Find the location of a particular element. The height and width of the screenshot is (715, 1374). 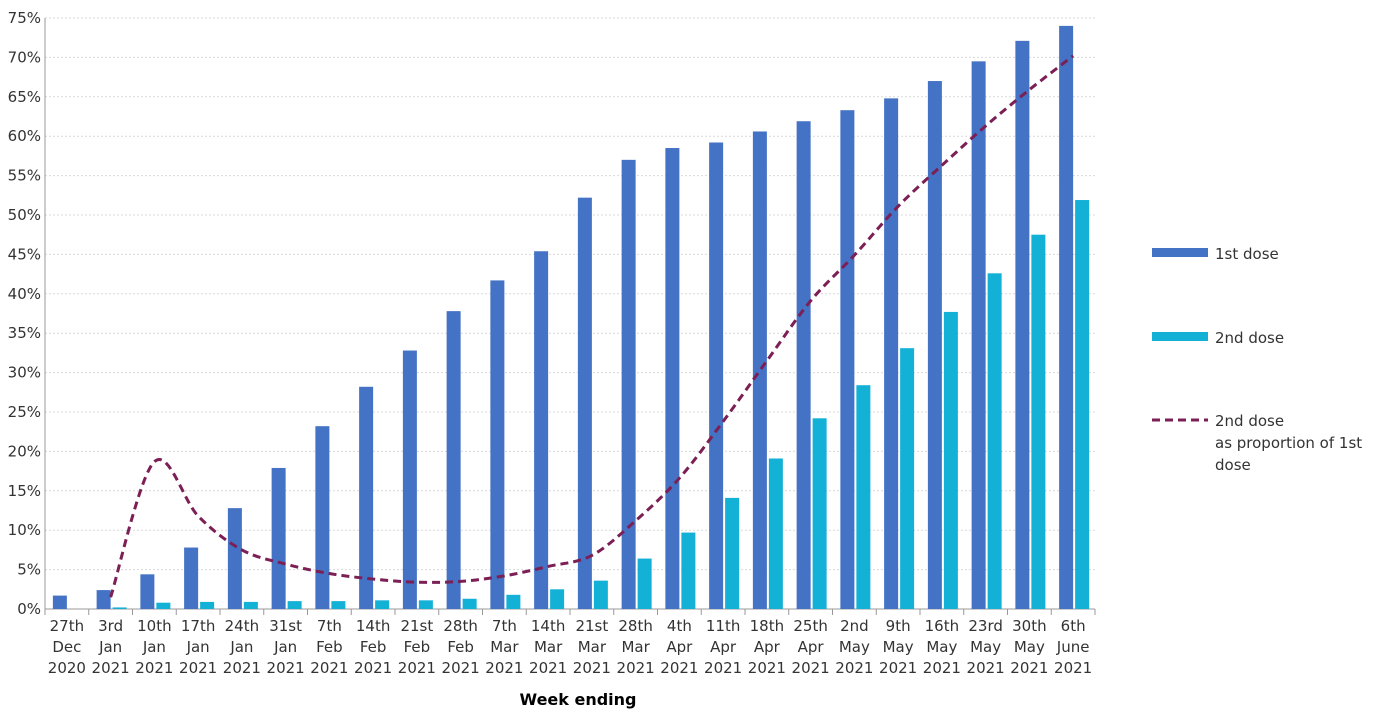

y-tick-label: 40% is located at coordinates (24, 294).